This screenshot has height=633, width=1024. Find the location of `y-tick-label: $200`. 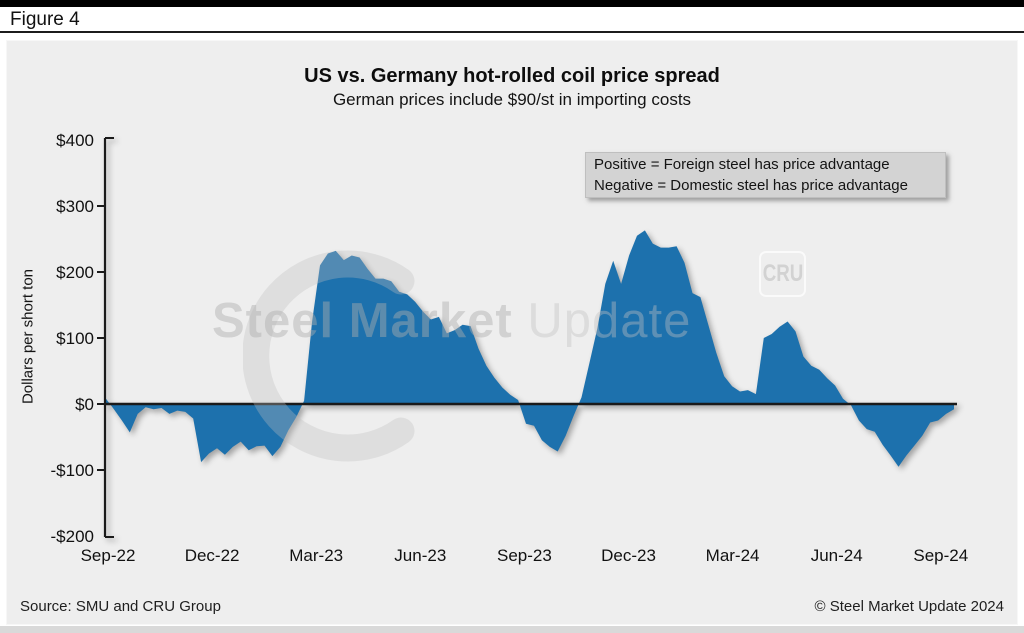

y-tick-label: $200 is located at coordinates (75, 272).